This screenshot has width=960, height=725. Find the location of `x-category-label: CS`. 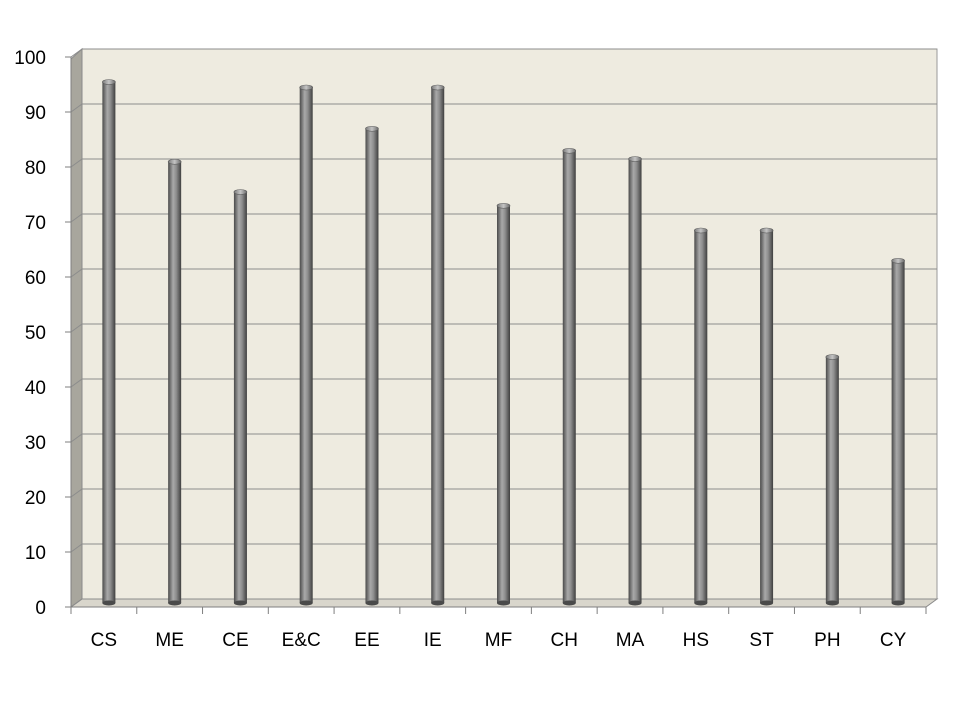

x-category-label: CS is located at coordinates (104, 640).